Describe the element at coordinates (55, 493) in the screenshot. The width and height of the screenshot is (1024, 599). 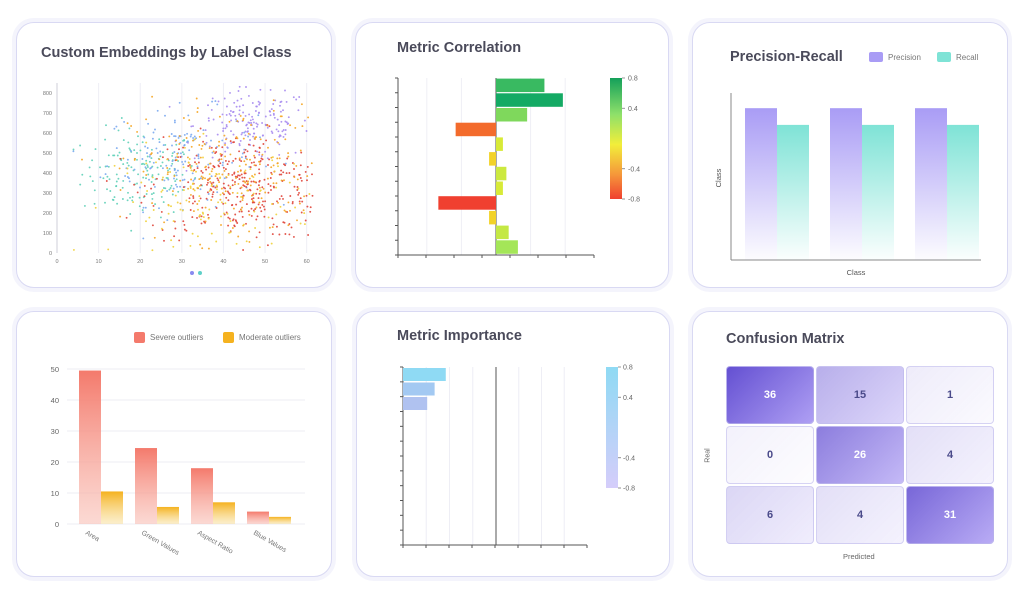
I see `outliers-ytick-label: 10` at that location.